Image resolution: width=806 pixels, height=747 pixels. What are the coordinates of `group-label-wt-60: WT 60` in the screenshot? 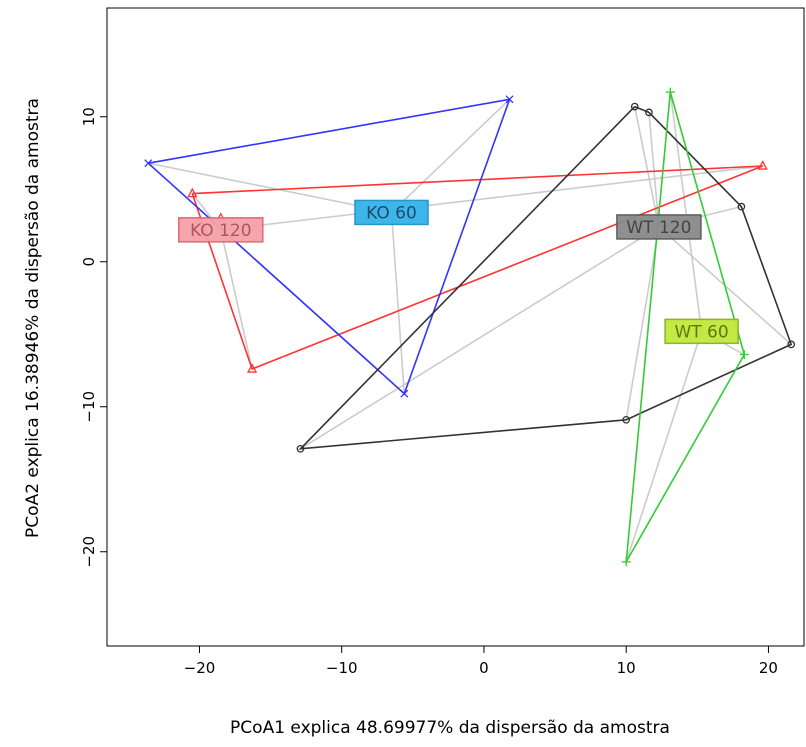 It's located at (701, 331).